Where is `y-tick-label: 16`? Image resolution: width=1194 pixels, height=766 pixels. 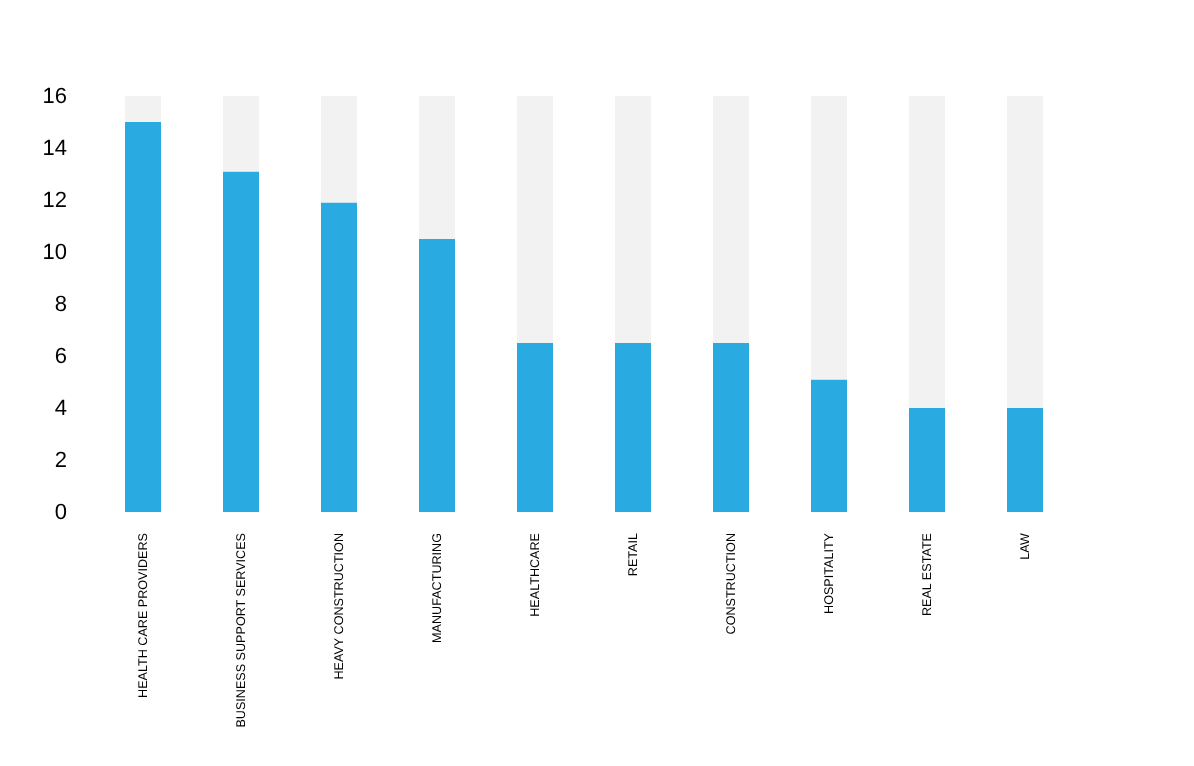
y-tick-label: 16 is located at coordinates (54, 97).